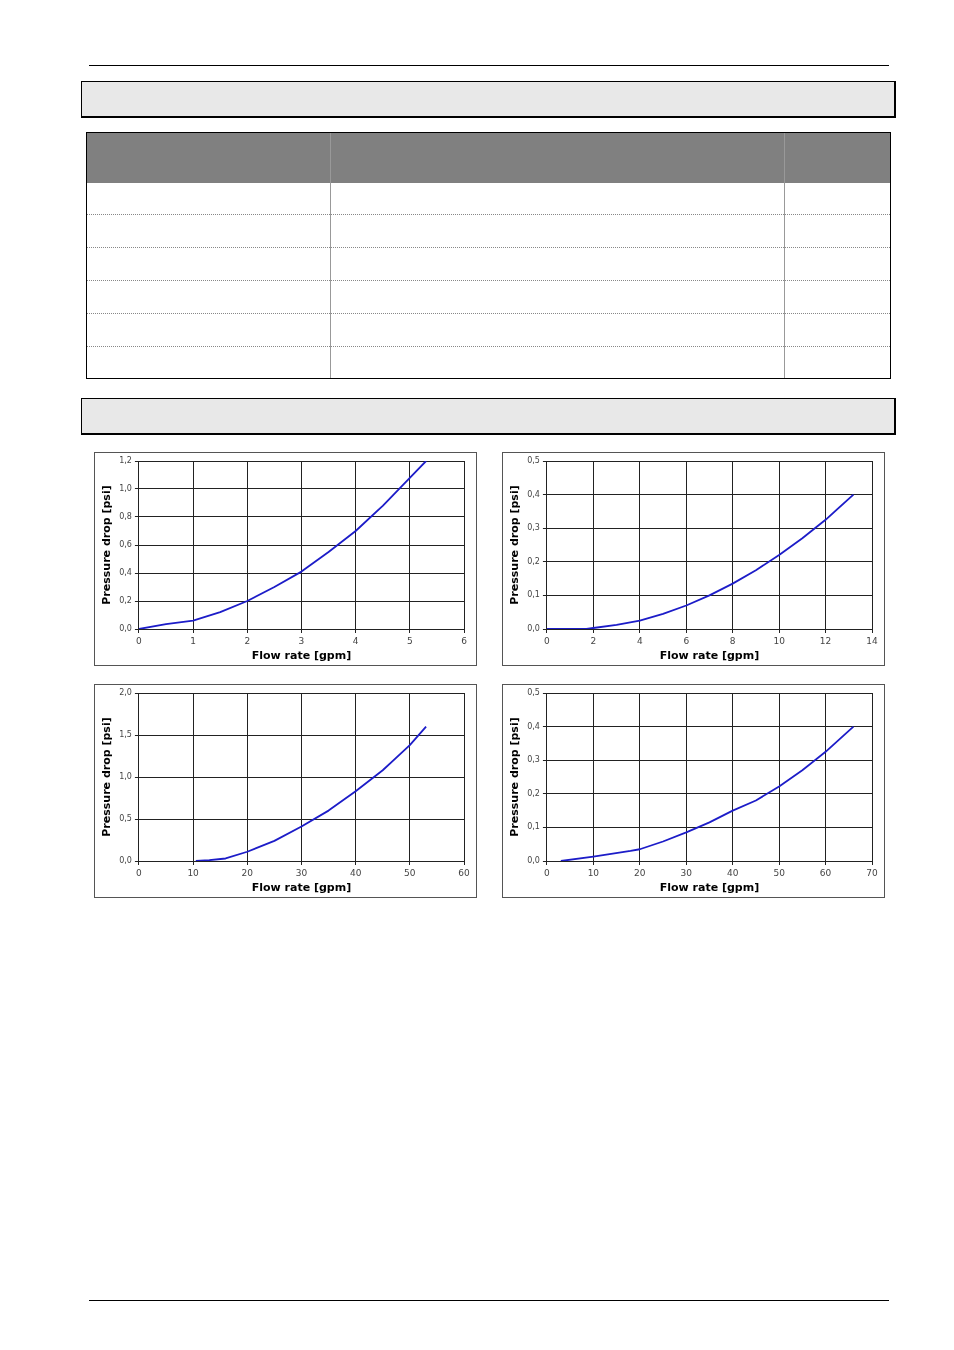 Image resolution: width=954 pixels, height=1350 pixels. I want to click on y-tick-label: 1,2, so click(125, 461).